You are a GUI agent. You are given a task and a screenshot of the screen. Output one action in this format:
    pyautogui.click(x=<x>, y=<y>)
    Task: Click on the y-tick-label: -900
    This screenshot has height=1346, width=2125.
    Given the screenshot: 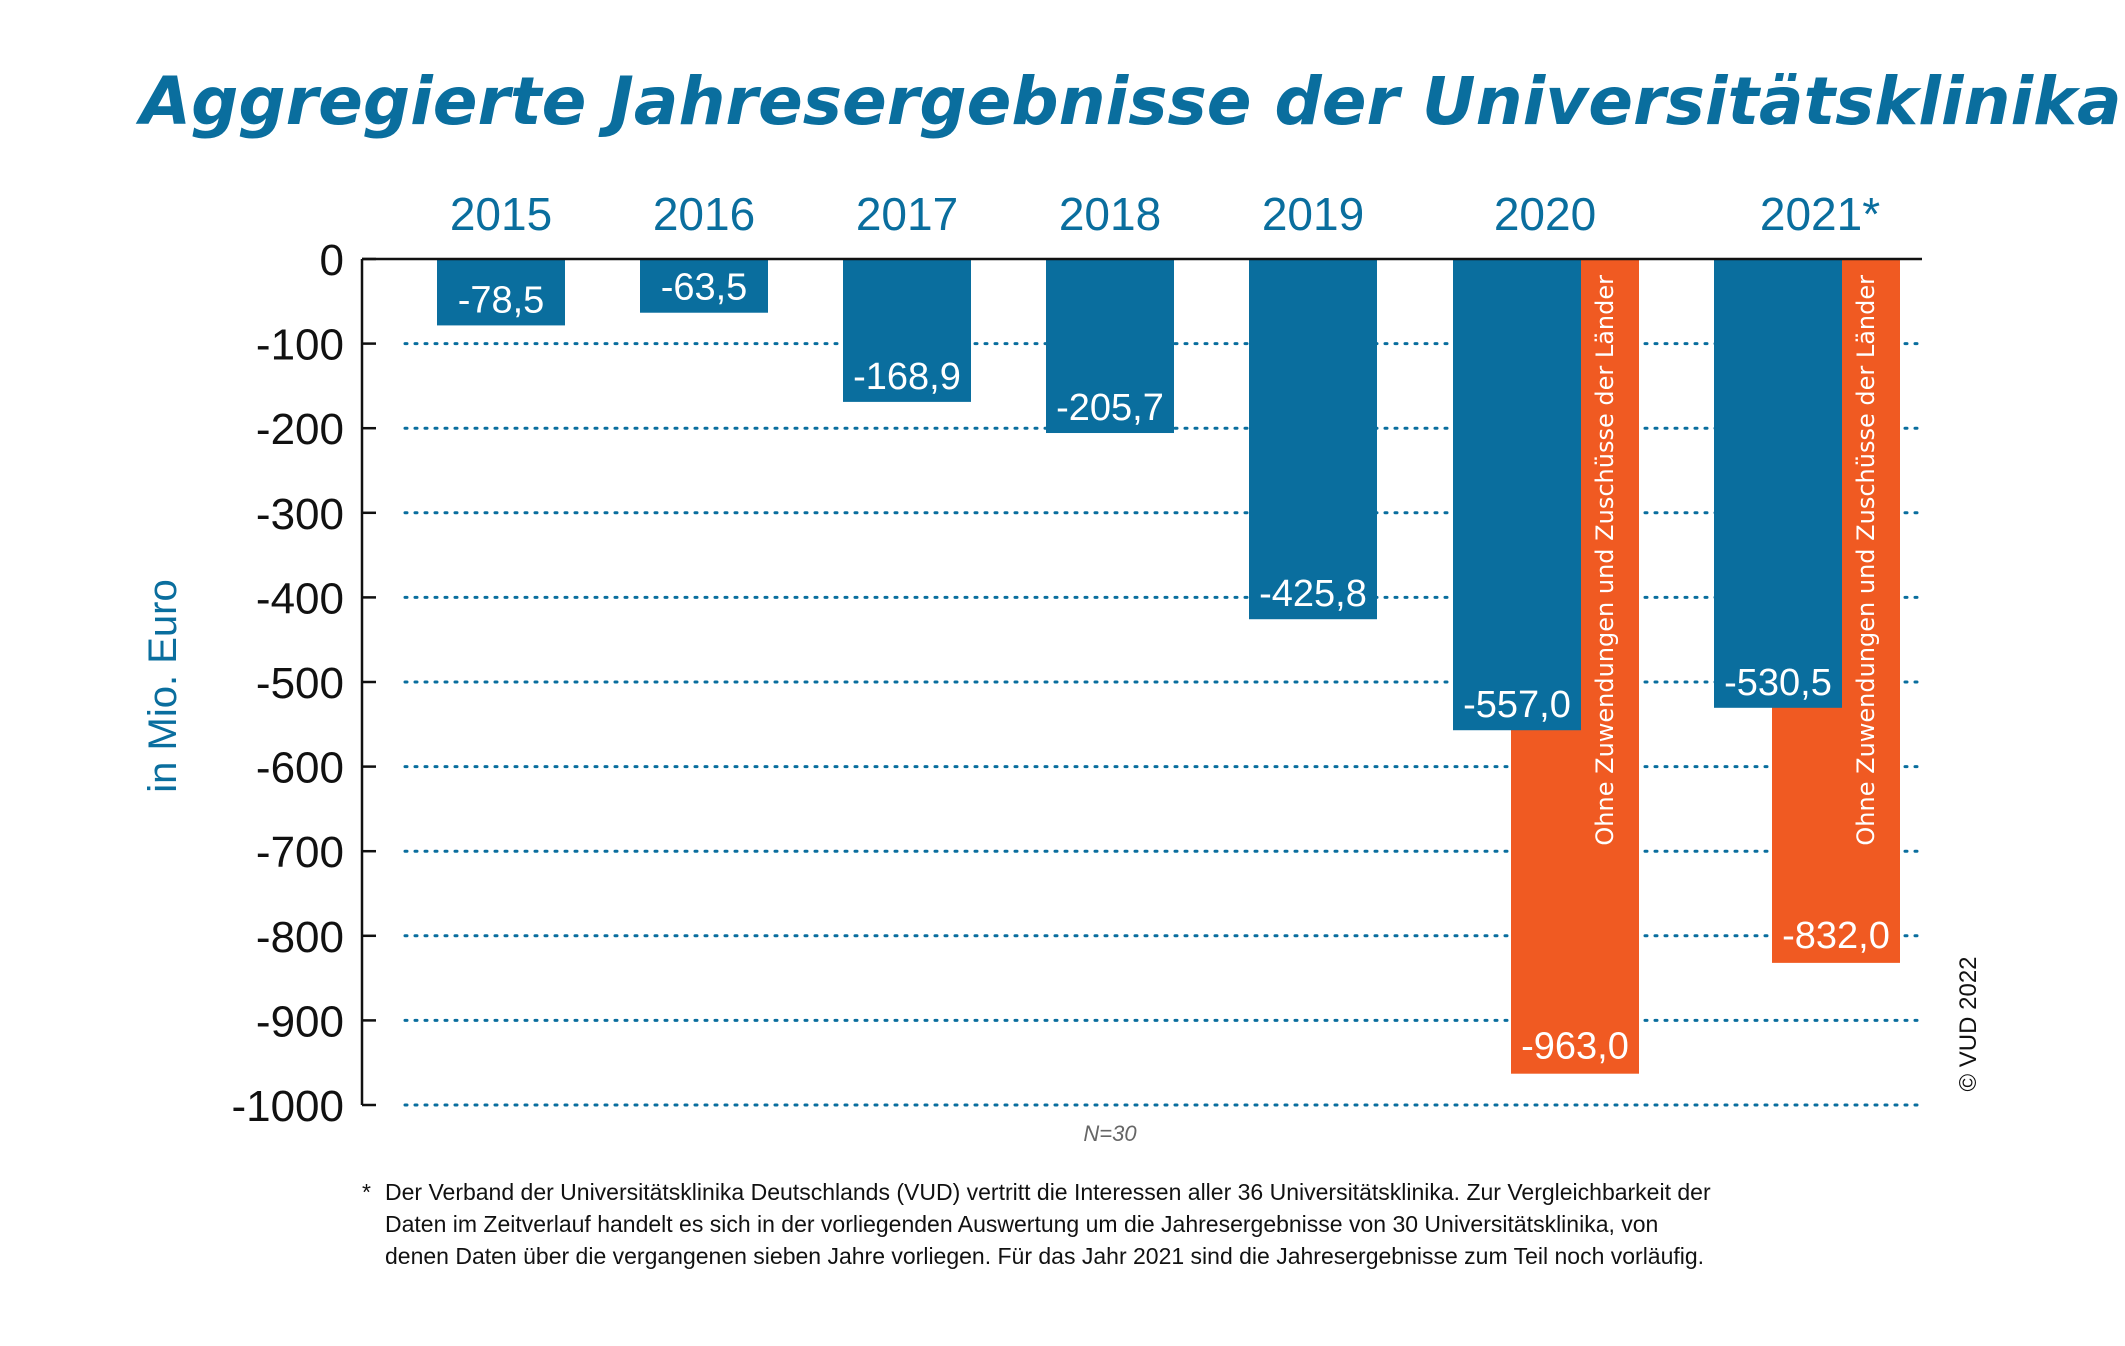 What is the action you would take?
    pyautogui.click(x=300, y=1021)
    